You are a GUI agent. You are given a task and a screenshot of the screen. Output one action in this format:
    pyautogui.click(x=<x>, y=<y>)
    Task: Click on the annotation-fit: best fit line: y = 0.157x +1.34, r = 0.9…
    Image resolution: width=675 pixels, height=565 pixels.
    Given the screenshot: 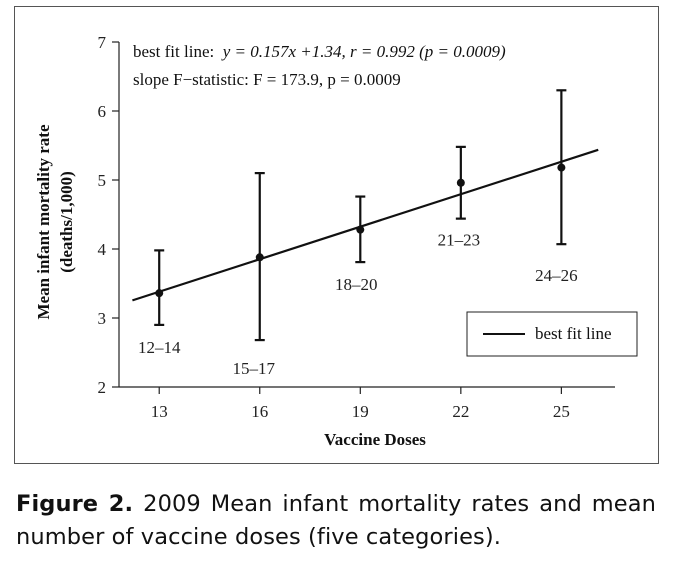 What is the action you would take?
    pyautogui.click(x=319, y=51)
    